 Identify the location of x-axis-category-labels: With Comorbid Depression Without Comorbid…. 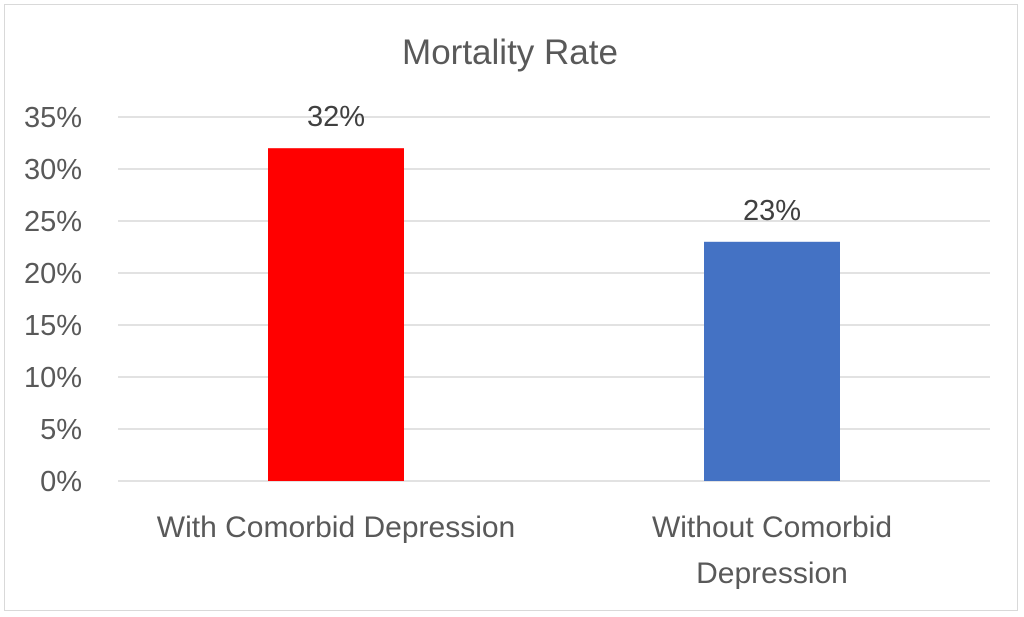
(524, 550).